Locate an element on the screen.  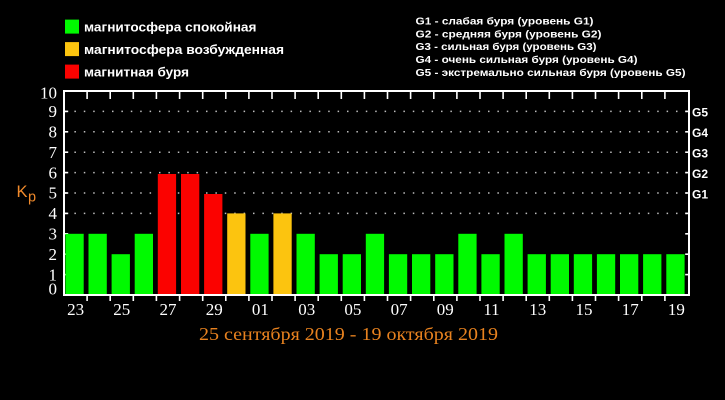
svg-text: 9 is located at coordinates (53, 111).